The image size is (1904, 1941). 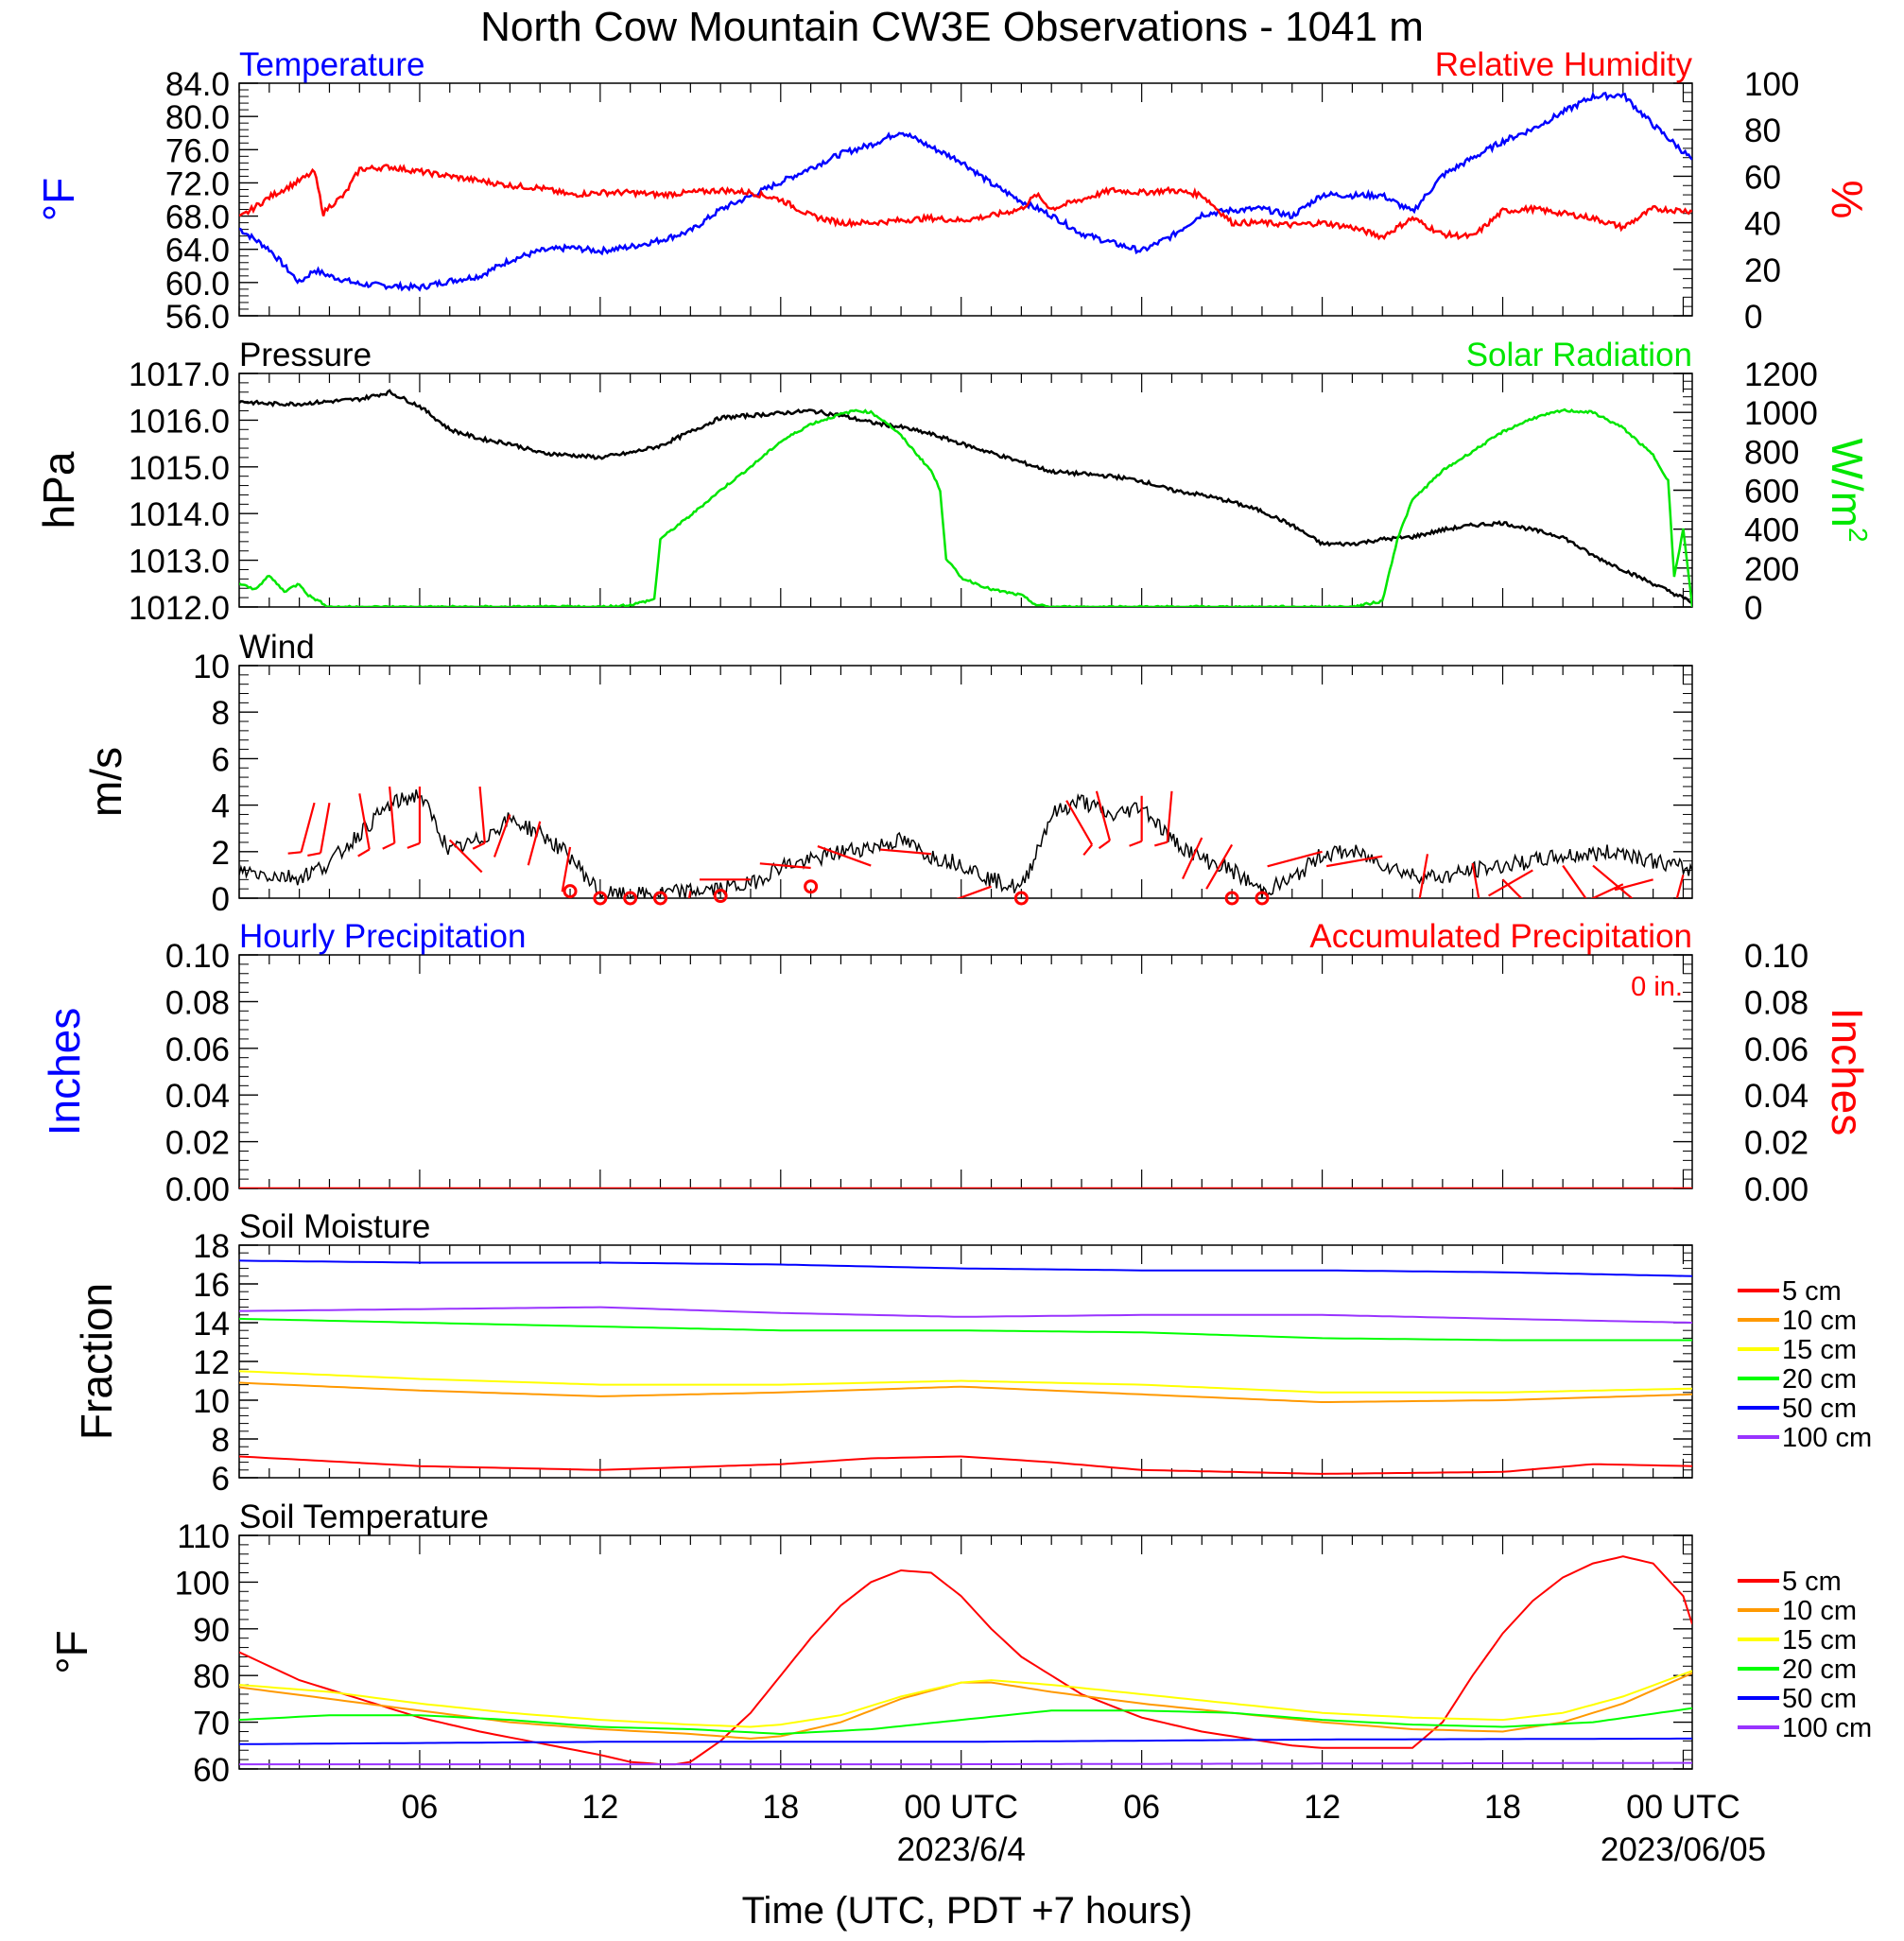 What do you see at coordinates (212, 1771) in the screenshot?
I see `y-tick-label: 60` at bounding box center [212, 1771].